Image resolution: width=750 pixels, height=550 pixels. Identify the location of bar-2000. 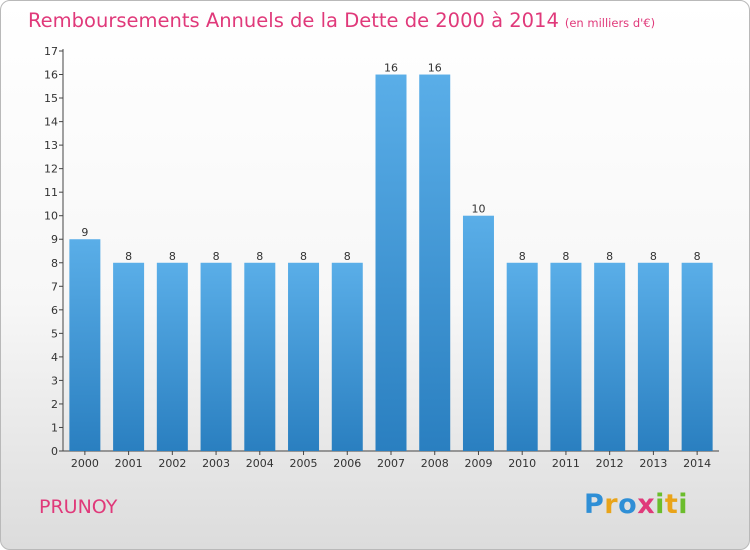
(85, 345).